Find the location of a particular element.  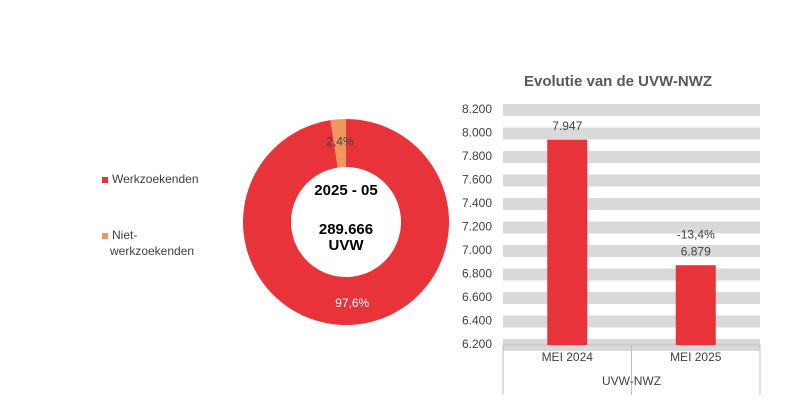

y-tick-label: 6.600 is located at coordinates (477, 297).